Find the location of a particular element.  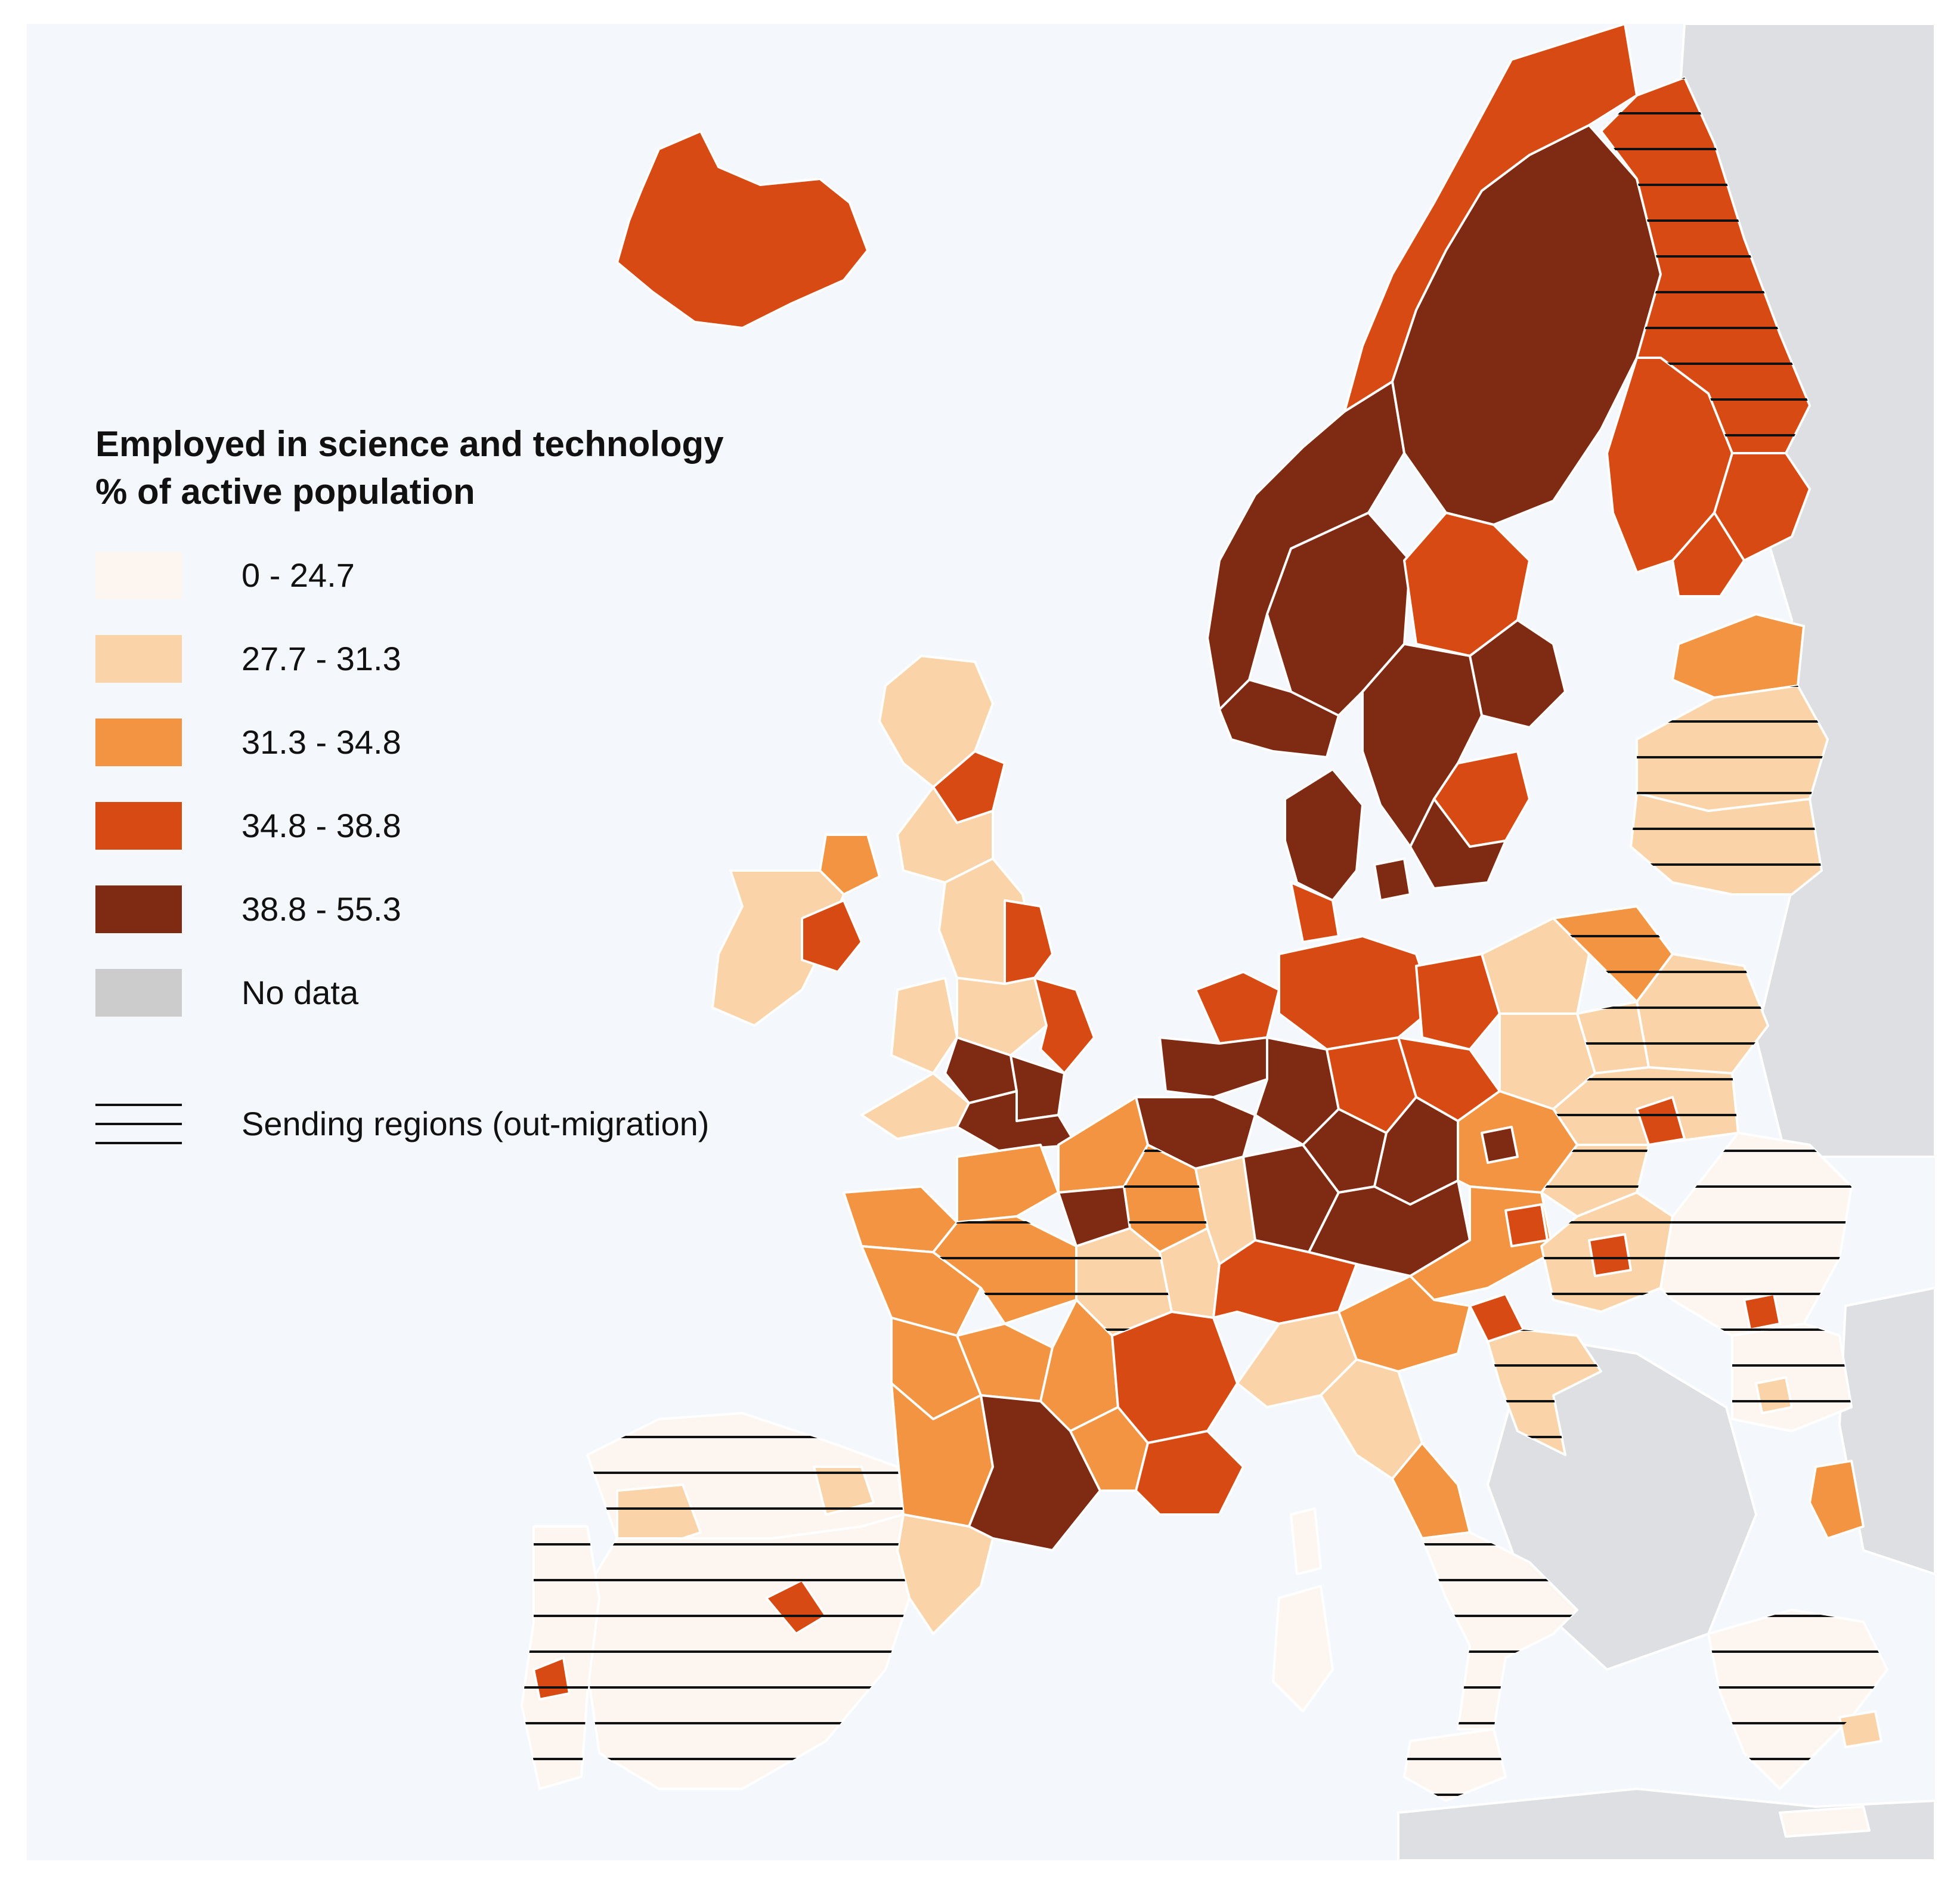

hatch-champagne is located at coordinates (1165, 1198).